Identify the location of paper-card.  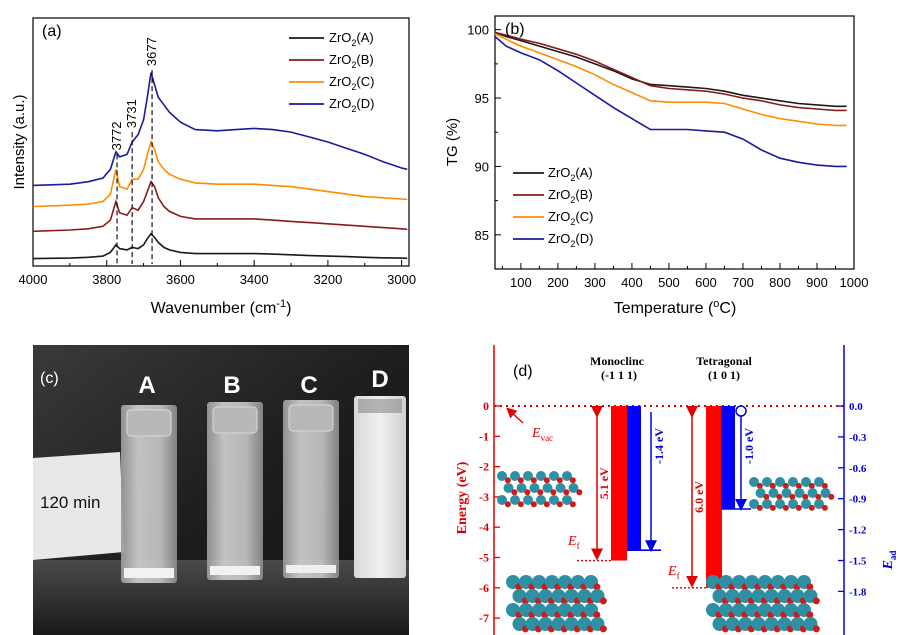
(78, 506).